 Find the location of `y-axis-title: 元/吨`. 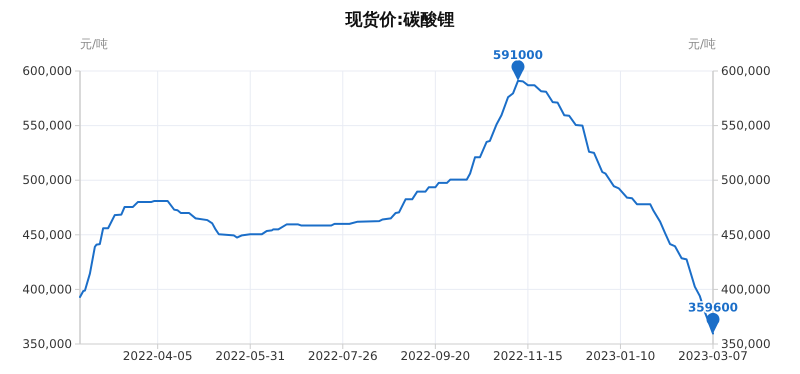

y-axis-title: 元/吨 is located at coordinates (94, 44).